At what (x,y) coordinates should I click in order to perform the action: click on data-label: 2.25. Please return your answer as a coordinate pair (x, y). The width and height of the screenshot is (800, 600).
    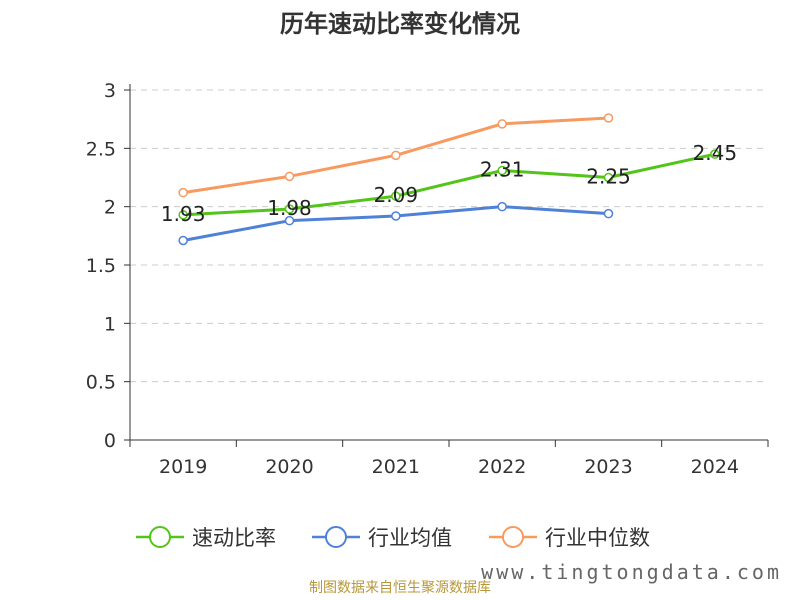
    Looking at the image, I should click on (608, 177).